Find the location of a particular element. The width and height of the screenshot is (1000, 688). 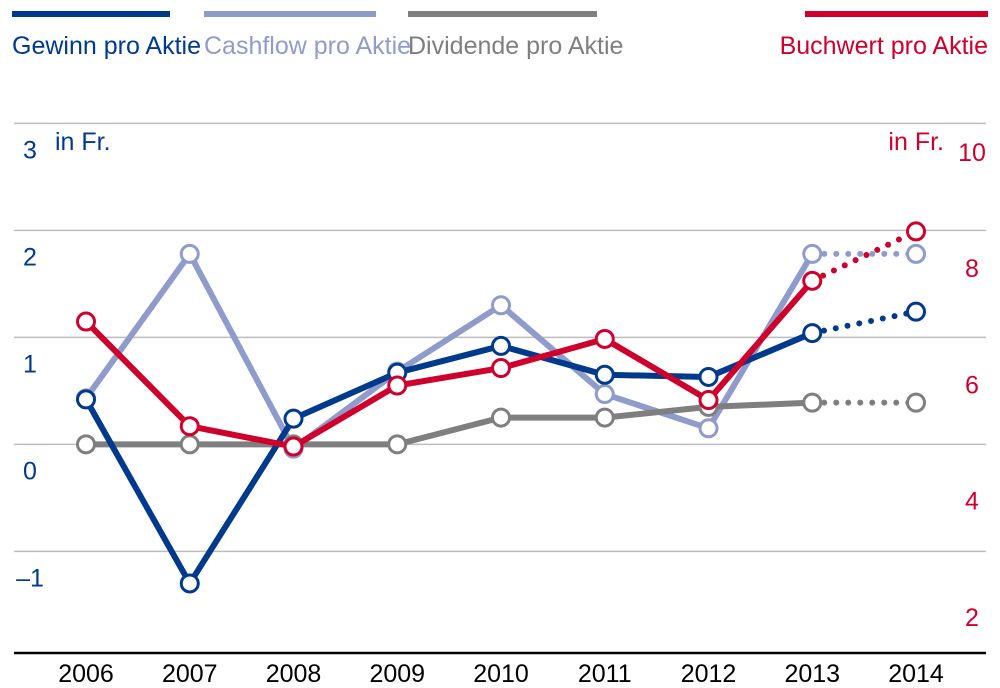

data-point-buchwert-pro-aktie-2006 is located at coordinates (86, 321).